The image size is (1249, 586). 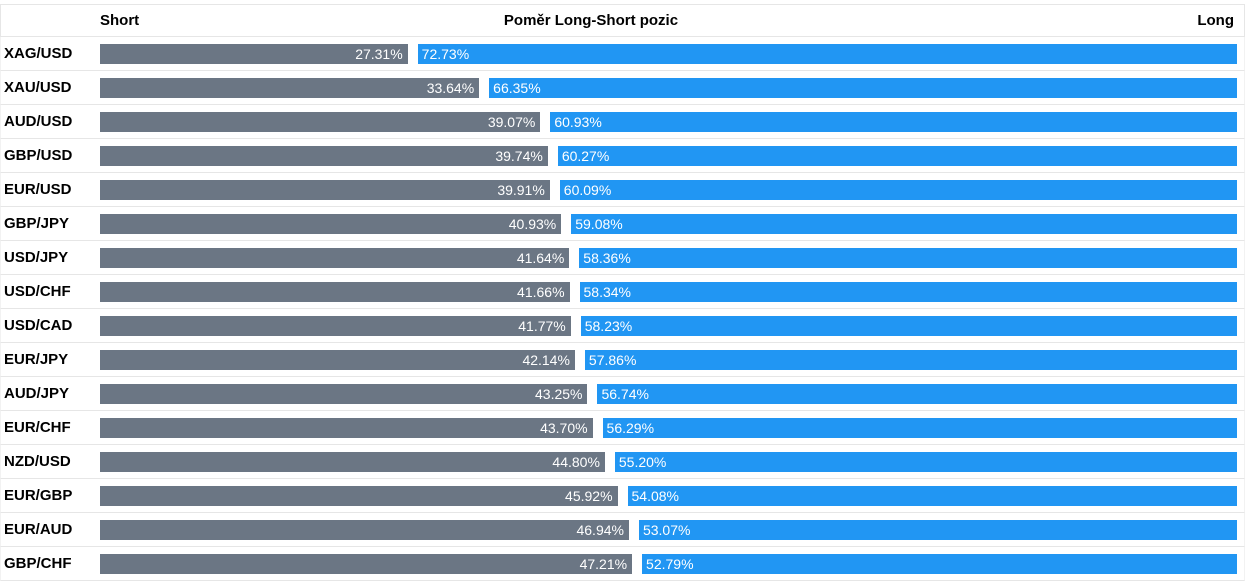 I want to click on long-value-label: 72.73%, so click(x=445, y=54).